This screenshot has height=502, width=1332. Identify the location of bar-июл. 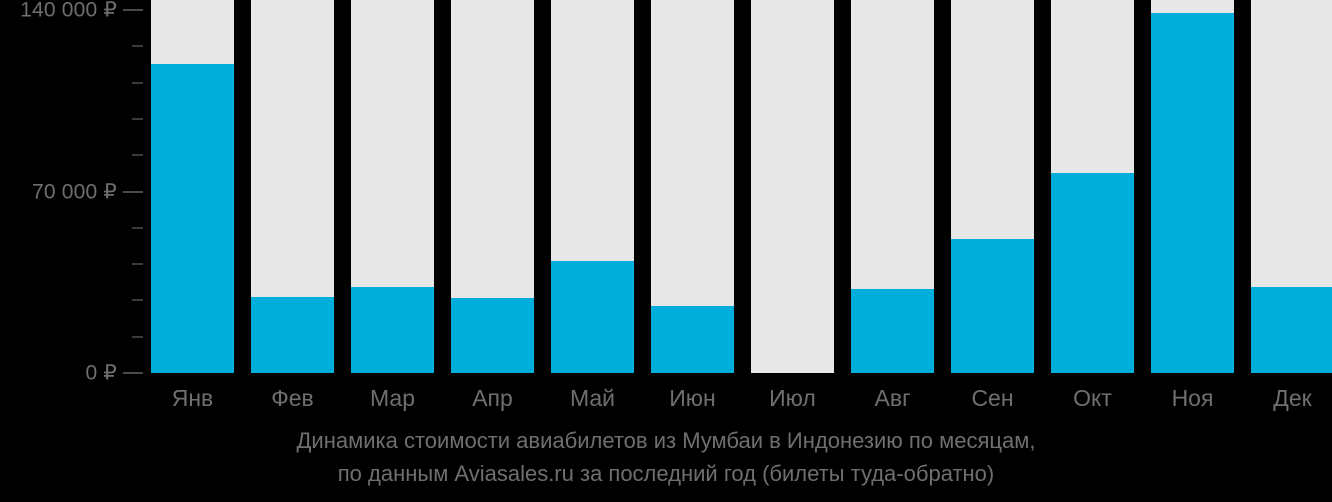
(792, 186).